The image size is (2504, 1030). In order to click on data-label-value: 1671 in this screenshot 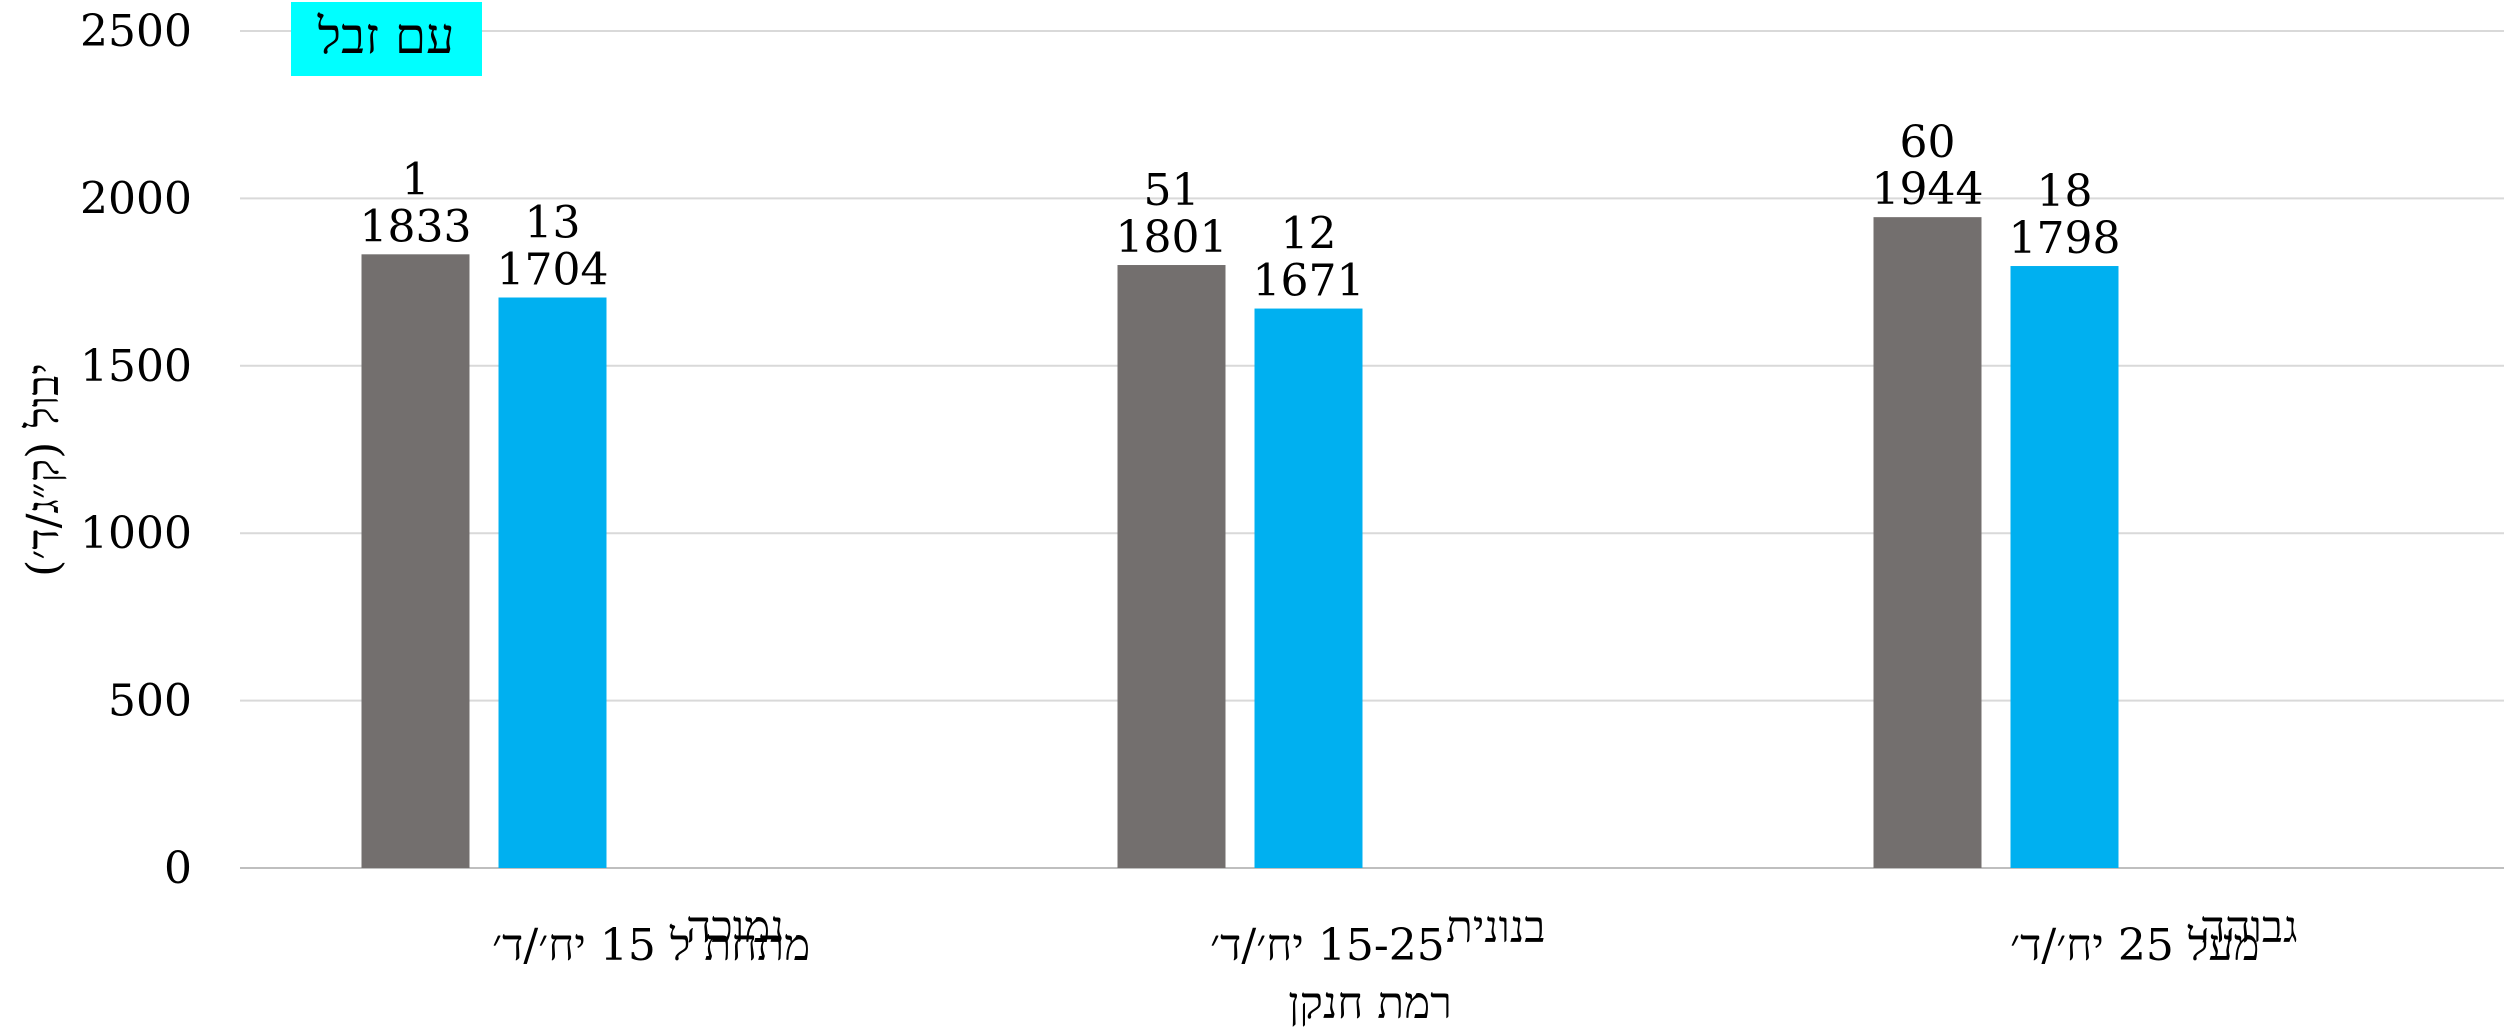, I will do `click(1309, 281)`.